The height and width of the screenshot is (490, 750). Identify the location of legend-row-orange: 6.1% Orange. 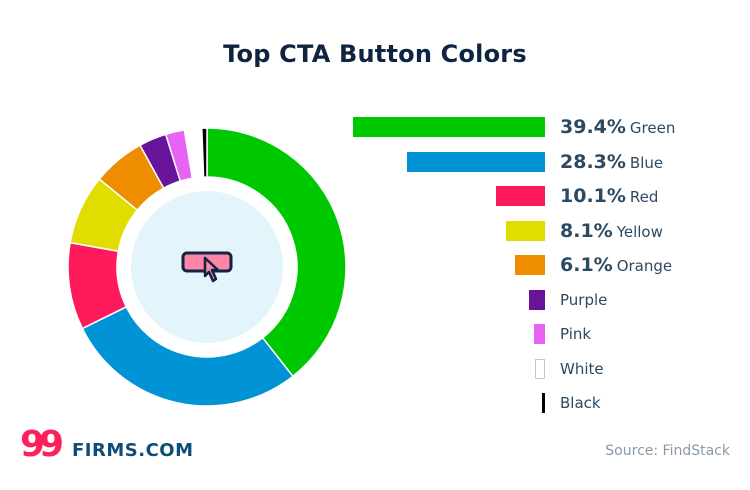
(540, 265).